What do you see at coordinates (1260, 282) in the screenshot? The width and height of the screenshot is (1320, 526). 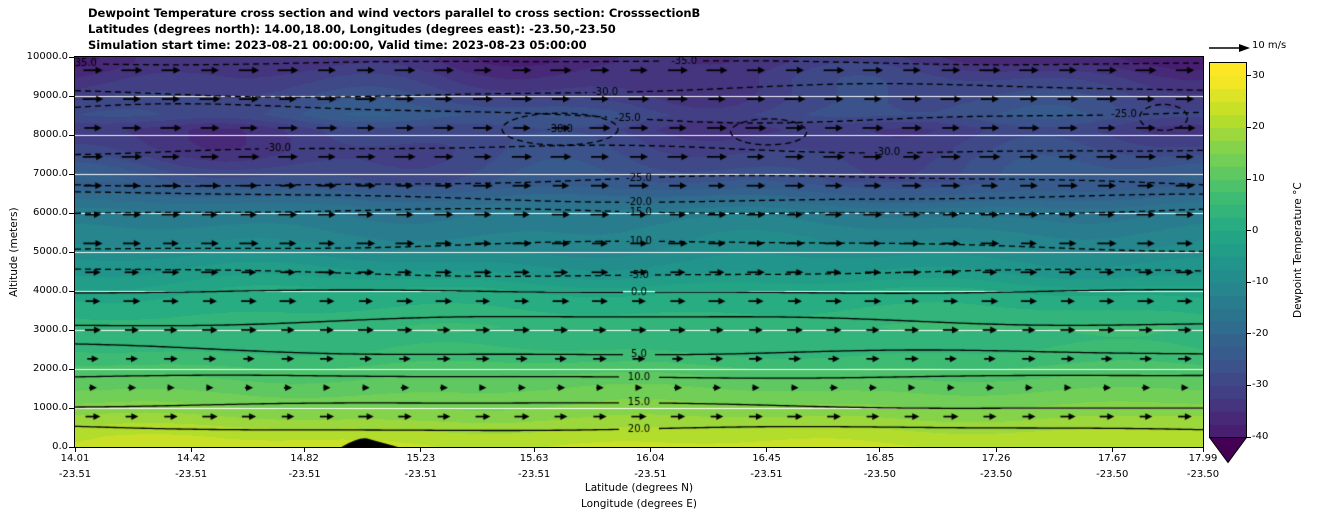 I see `colorbar-tick-label: -10` at bounding box center [1260, 282].